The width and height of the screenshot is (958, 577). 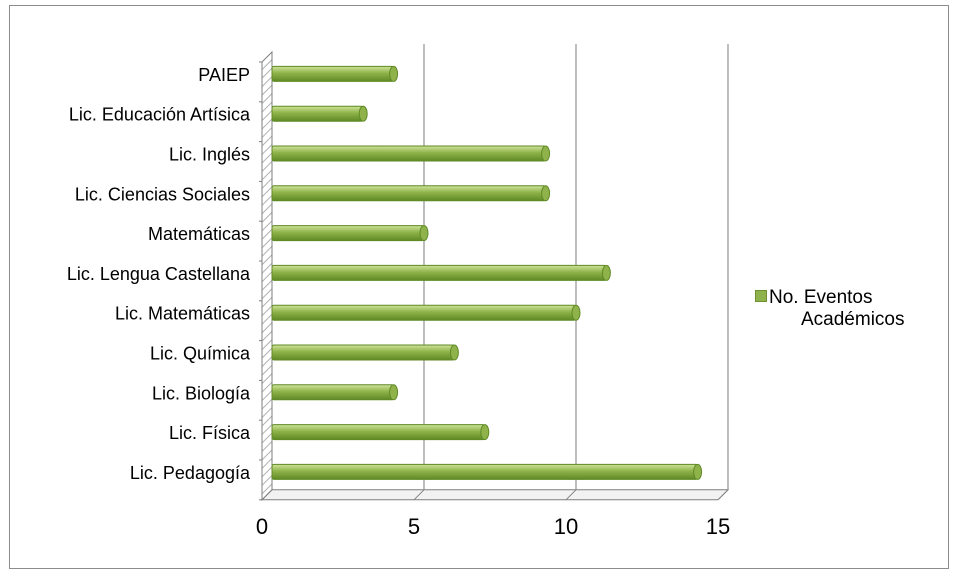 I want to click on category-label: Lic. Educación Artísica, so click(x=160, y=115).